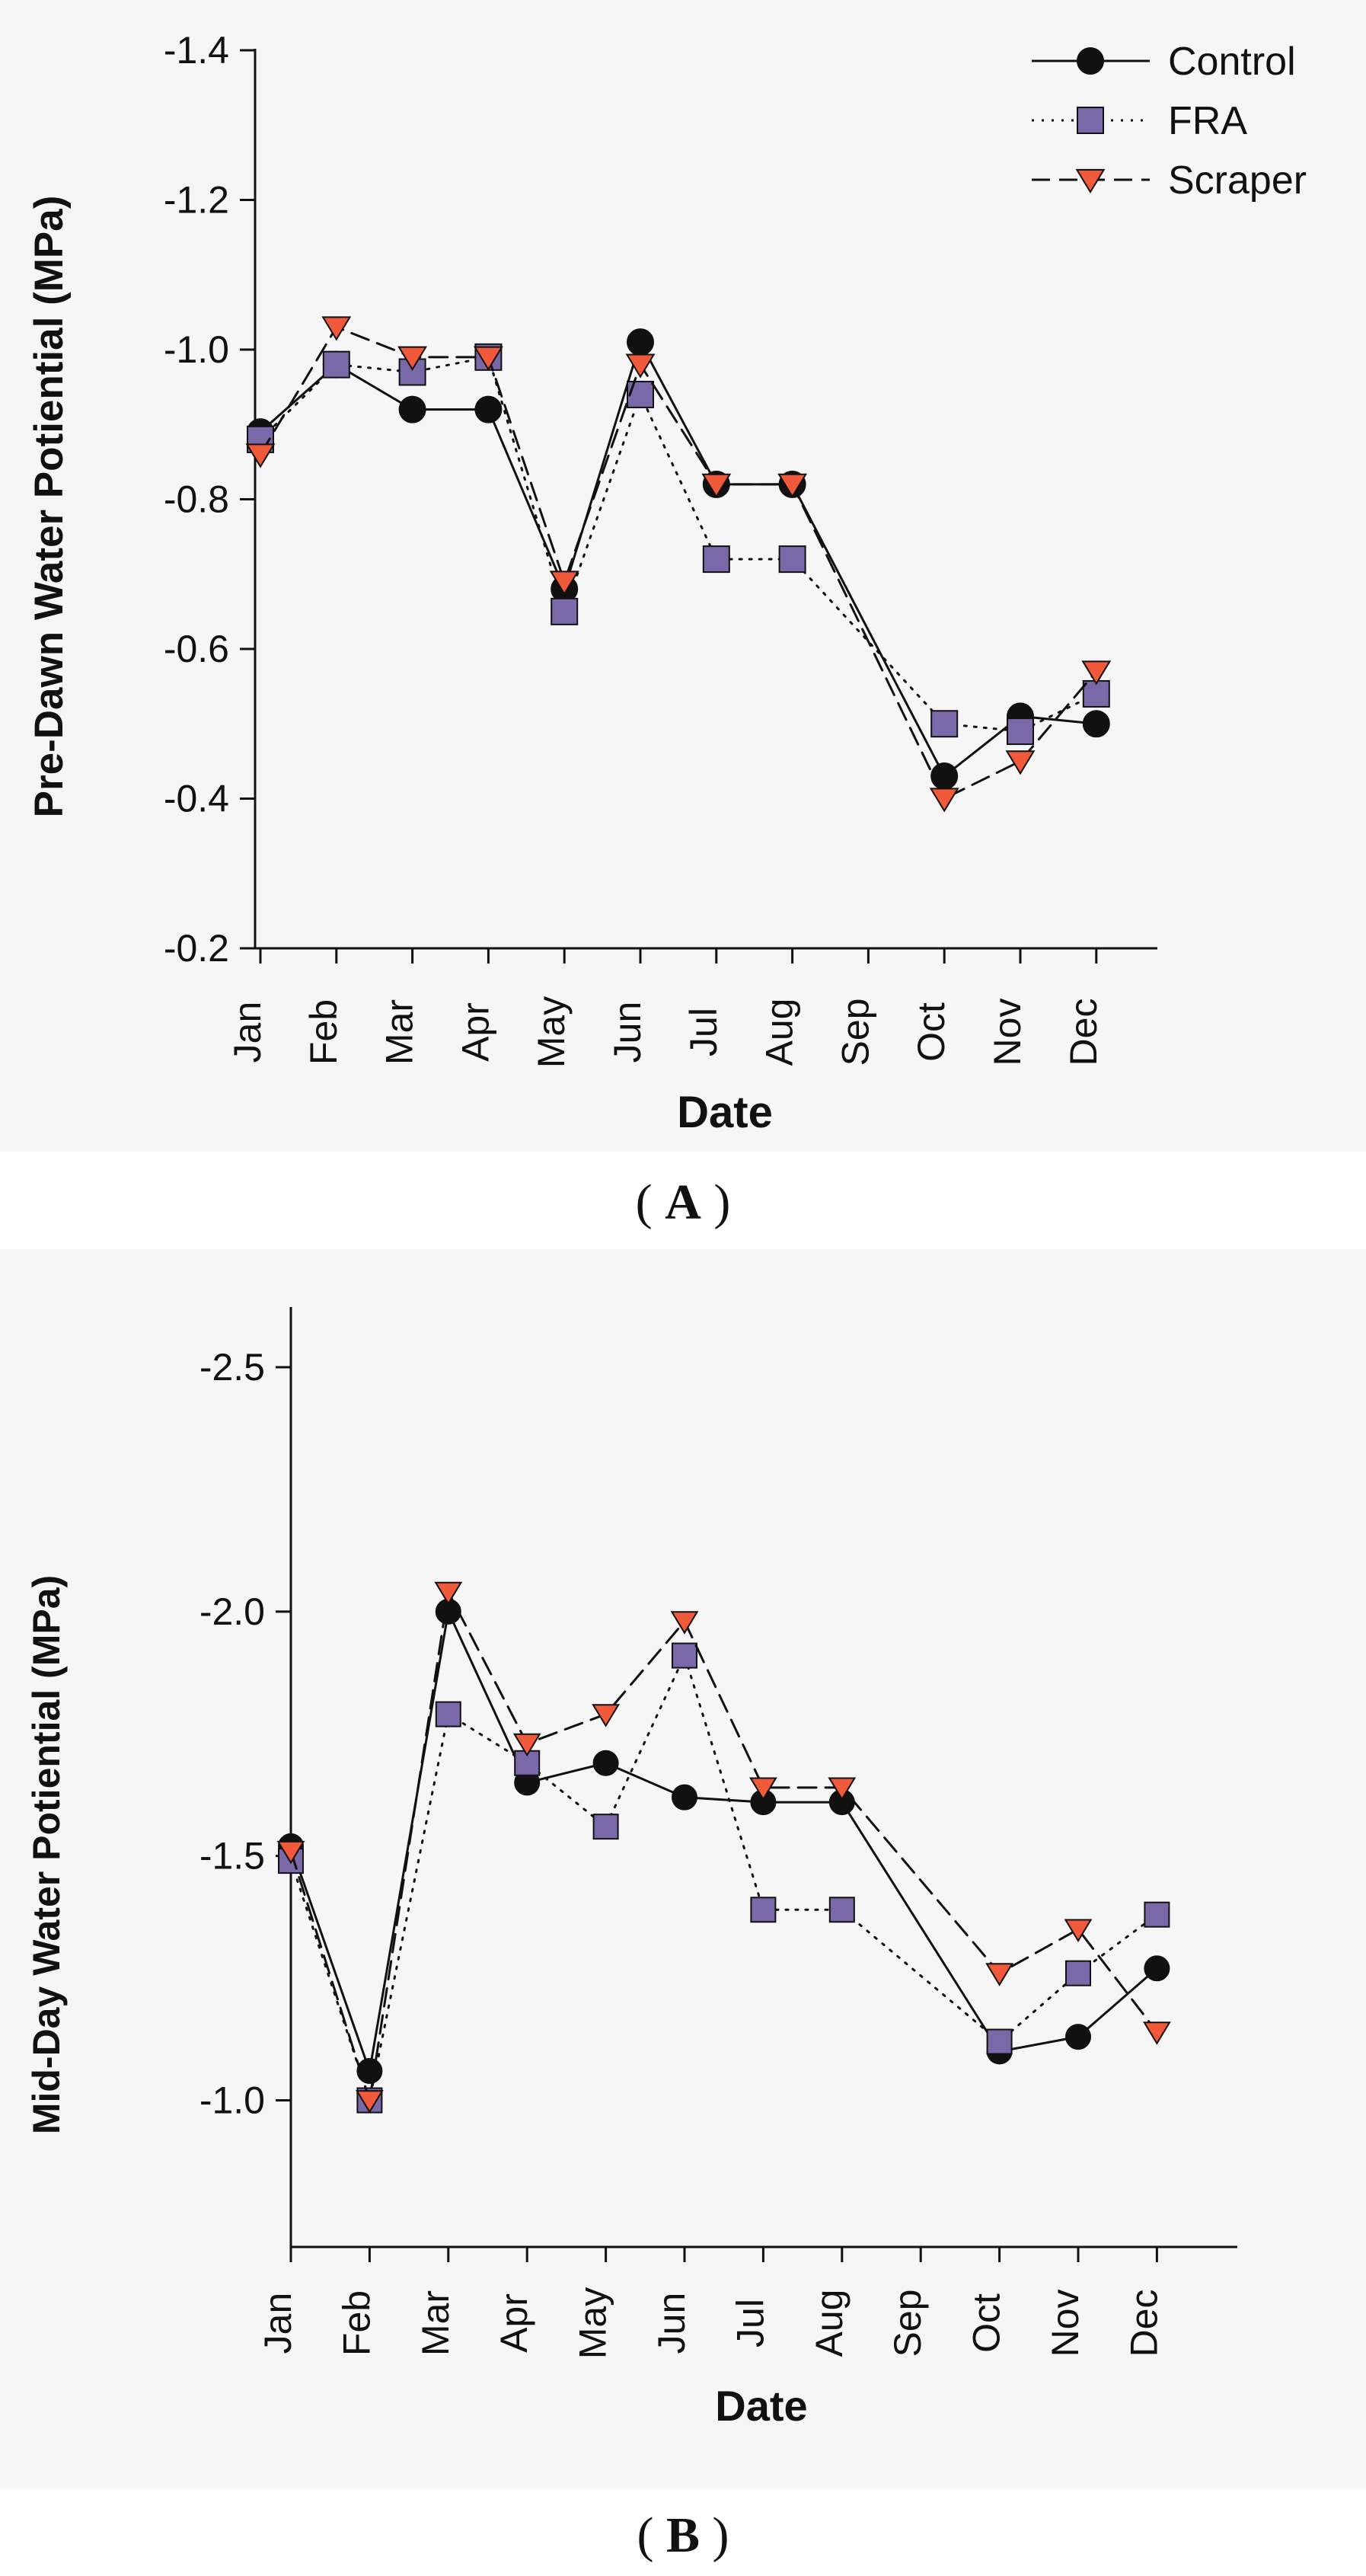 Image resolution: width=1366 pixels, height=2576 pixels. Describe the element at coordinates (514, 2323) in the screenshot. I see `chart-b-x-tick-label: Apr` at that location.